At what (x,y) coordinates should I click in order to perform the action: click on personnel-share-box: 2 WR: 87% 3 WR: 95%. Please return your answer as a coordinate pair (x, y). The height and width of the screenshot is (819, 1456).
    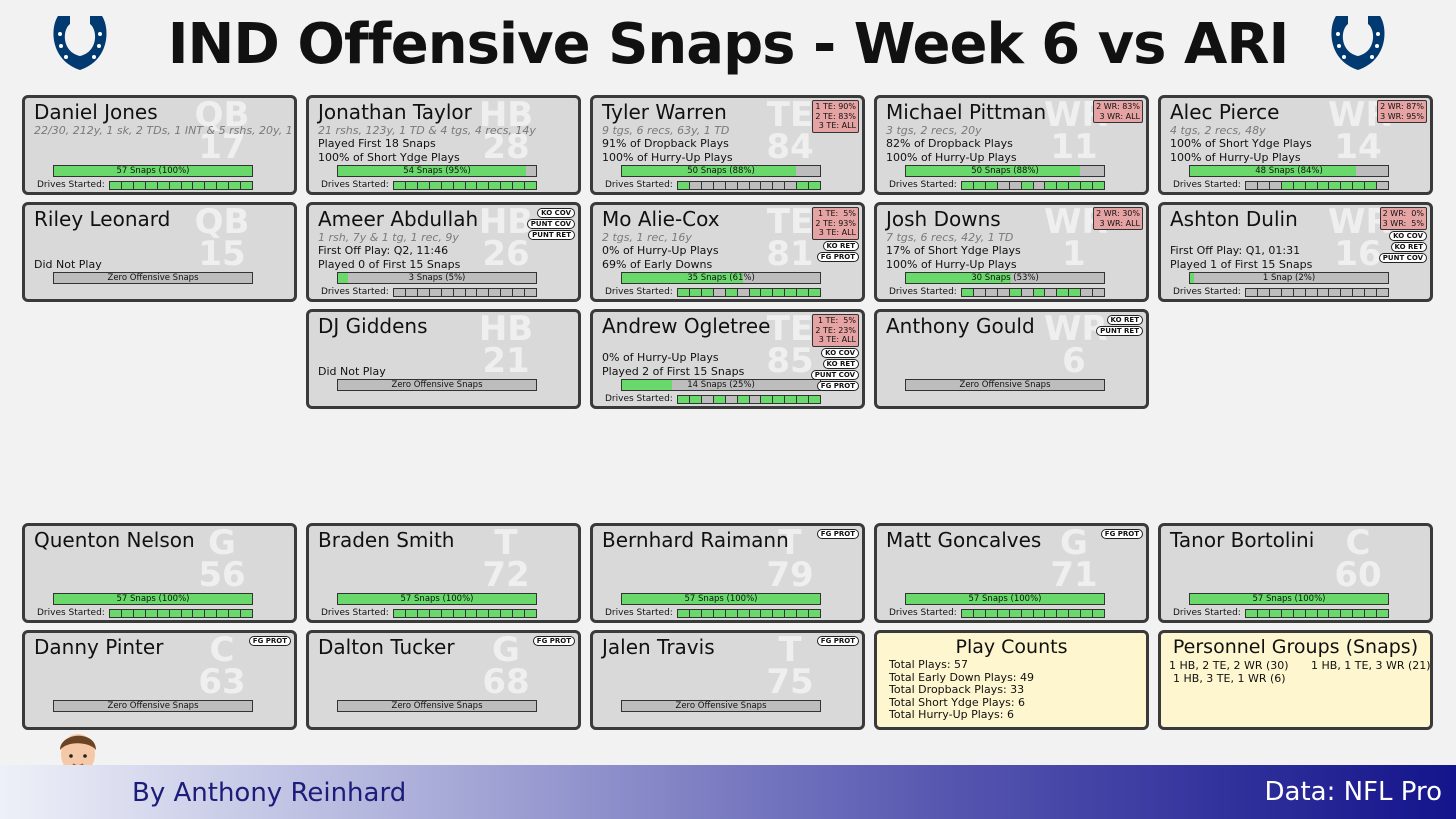
    Looking at the image, I should click on (1402, 111).